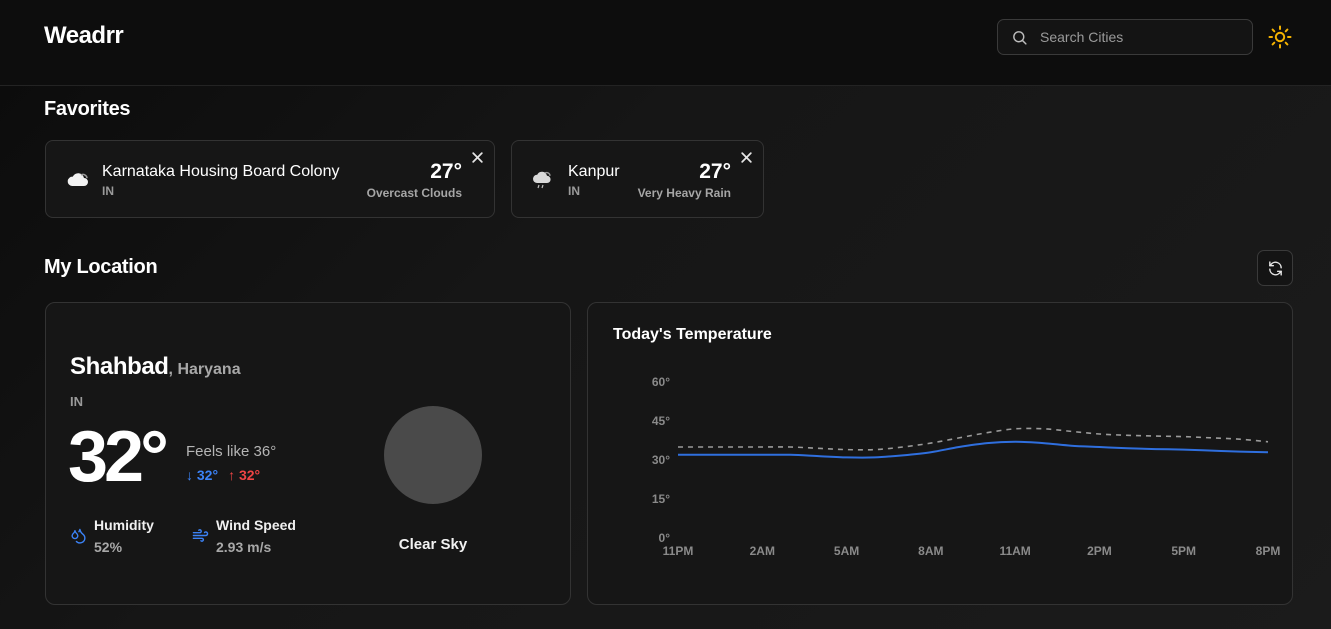 The height and width of the screenshot is (629, 1331). What do you see at coordinates (930, 551) in the screenshot?
I see `x-tick-label: 8AM` at bounding box center [930, 551].